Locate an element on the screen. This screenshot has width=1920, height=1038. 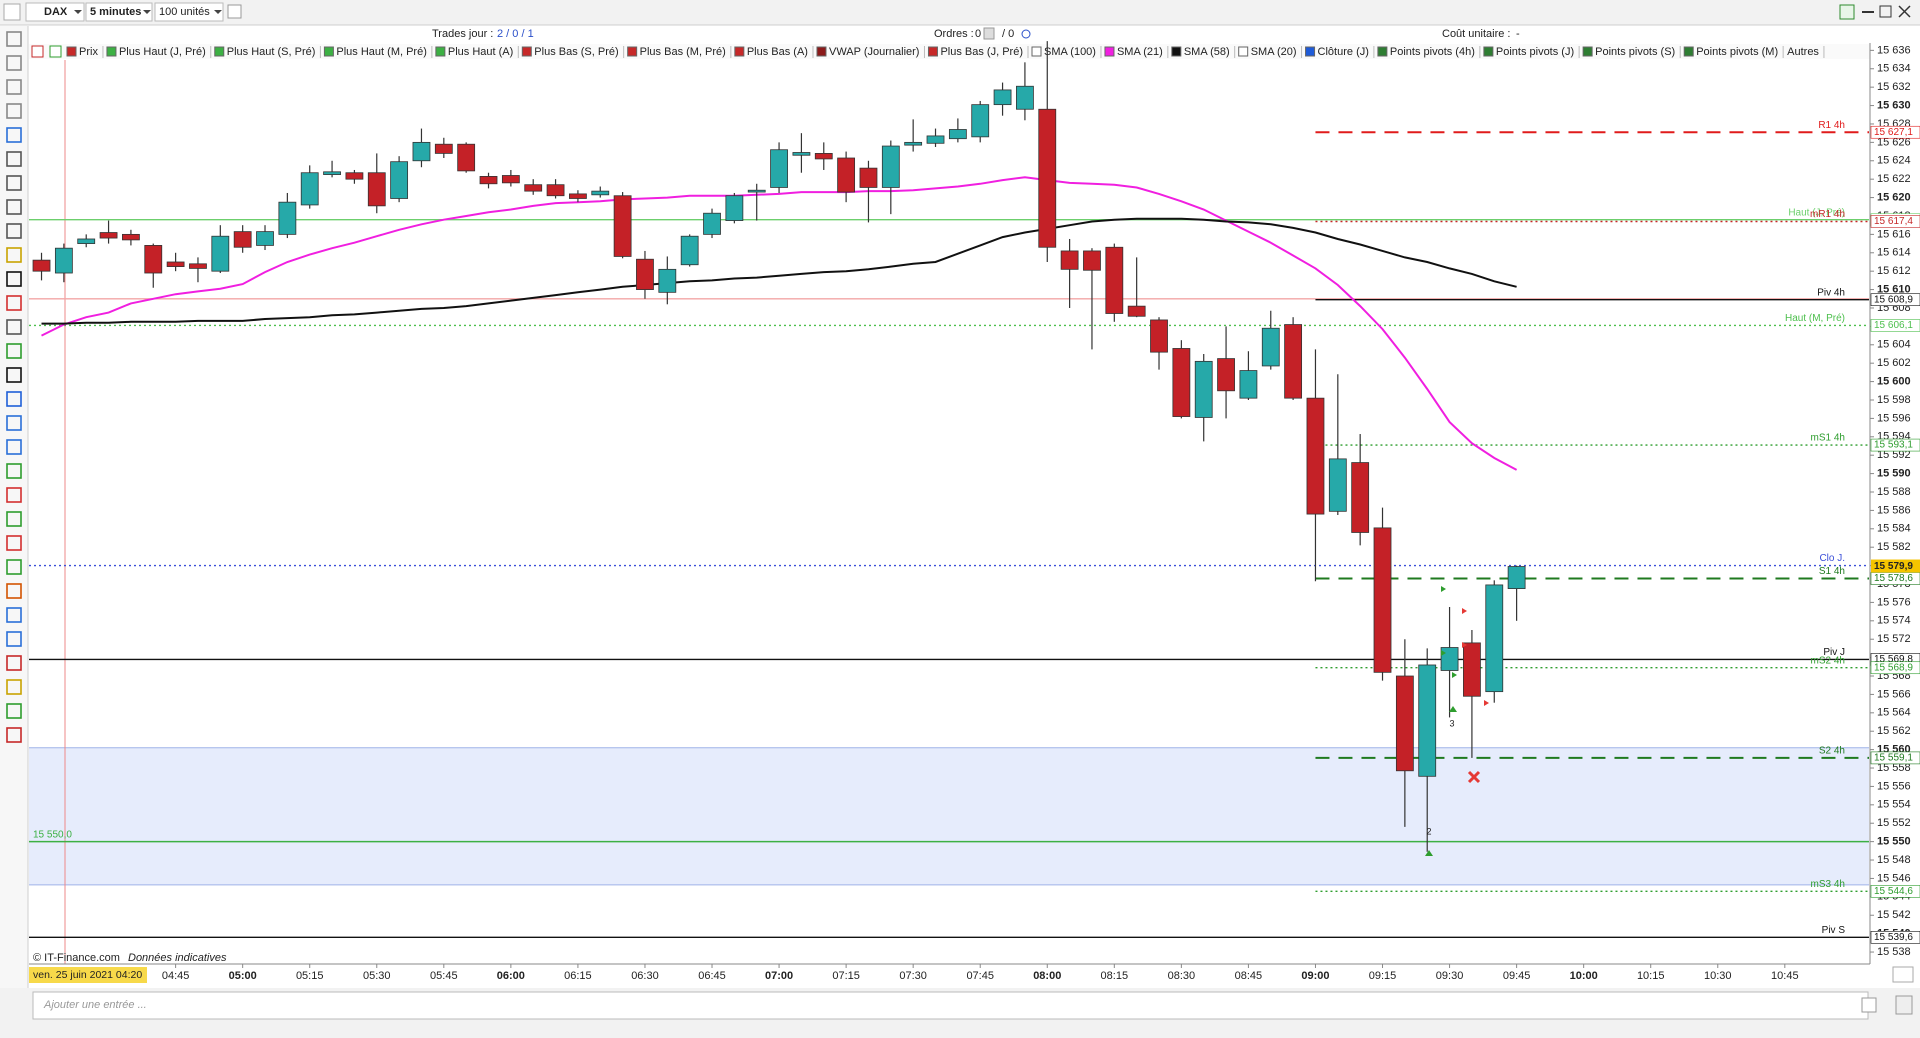
window-button is located at coordinates (1847, 12).